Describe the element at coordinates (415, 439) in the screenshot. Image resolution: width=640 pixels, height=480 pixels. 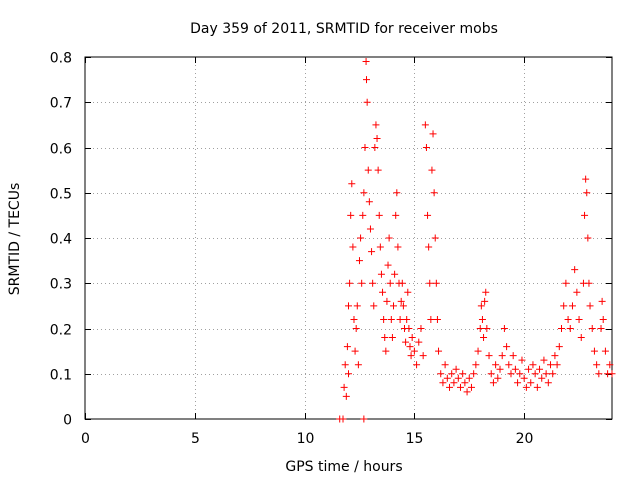
I see `x-tick-label: 15` at that location.